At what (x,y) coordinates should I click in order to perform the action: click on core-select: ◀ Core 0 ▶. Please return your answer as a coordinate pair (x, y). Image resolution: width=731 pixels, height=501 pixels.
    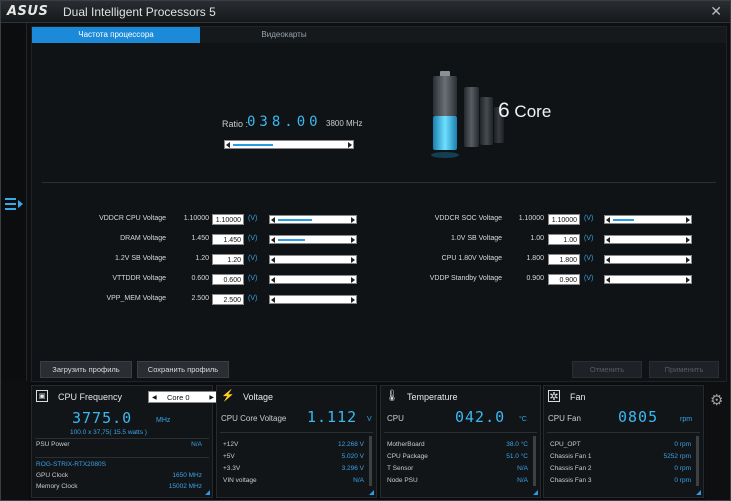
    Looking at the image, I should click on (183, 397).